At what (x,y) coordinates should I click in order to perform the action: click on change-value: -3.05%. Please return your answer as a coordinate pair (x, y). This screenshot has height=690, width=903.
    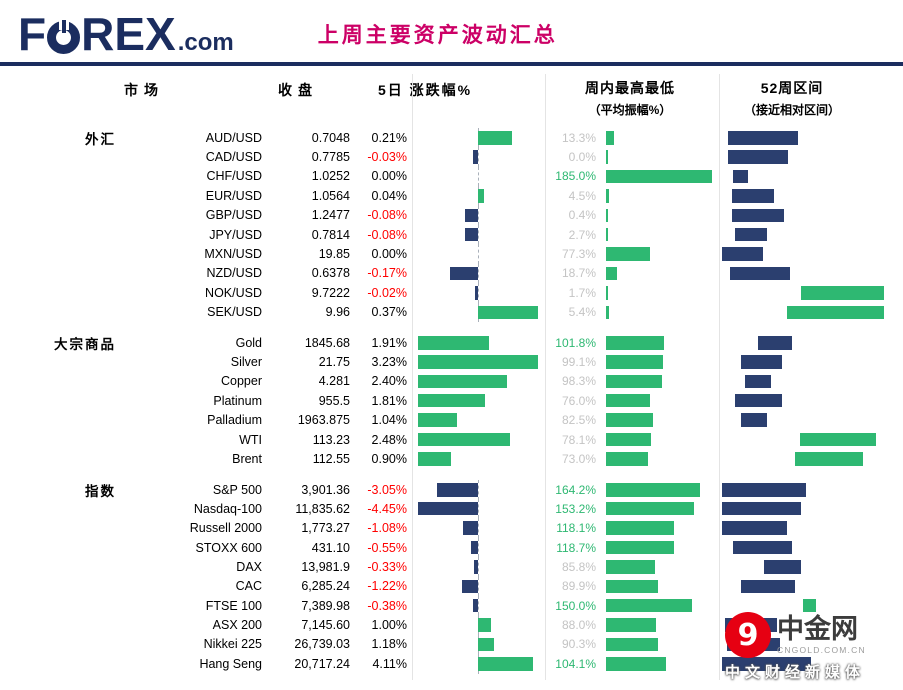
    Looking at the image, I should click on (387, 489).